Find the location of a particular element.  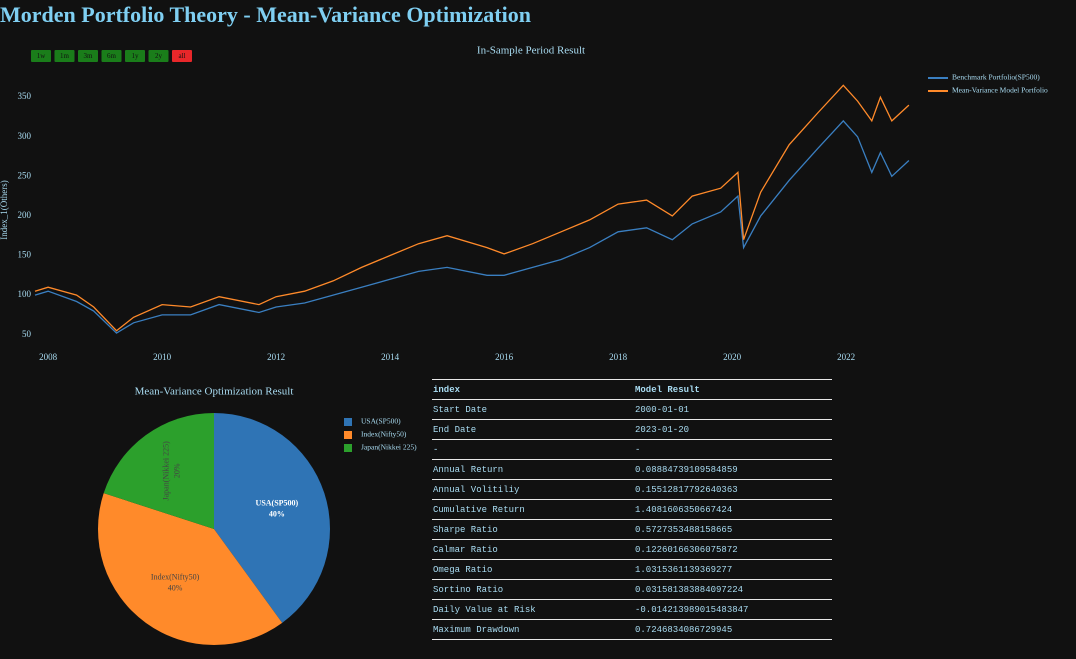

table-cell: Omega Ratio is located at coordinates (533, 569).